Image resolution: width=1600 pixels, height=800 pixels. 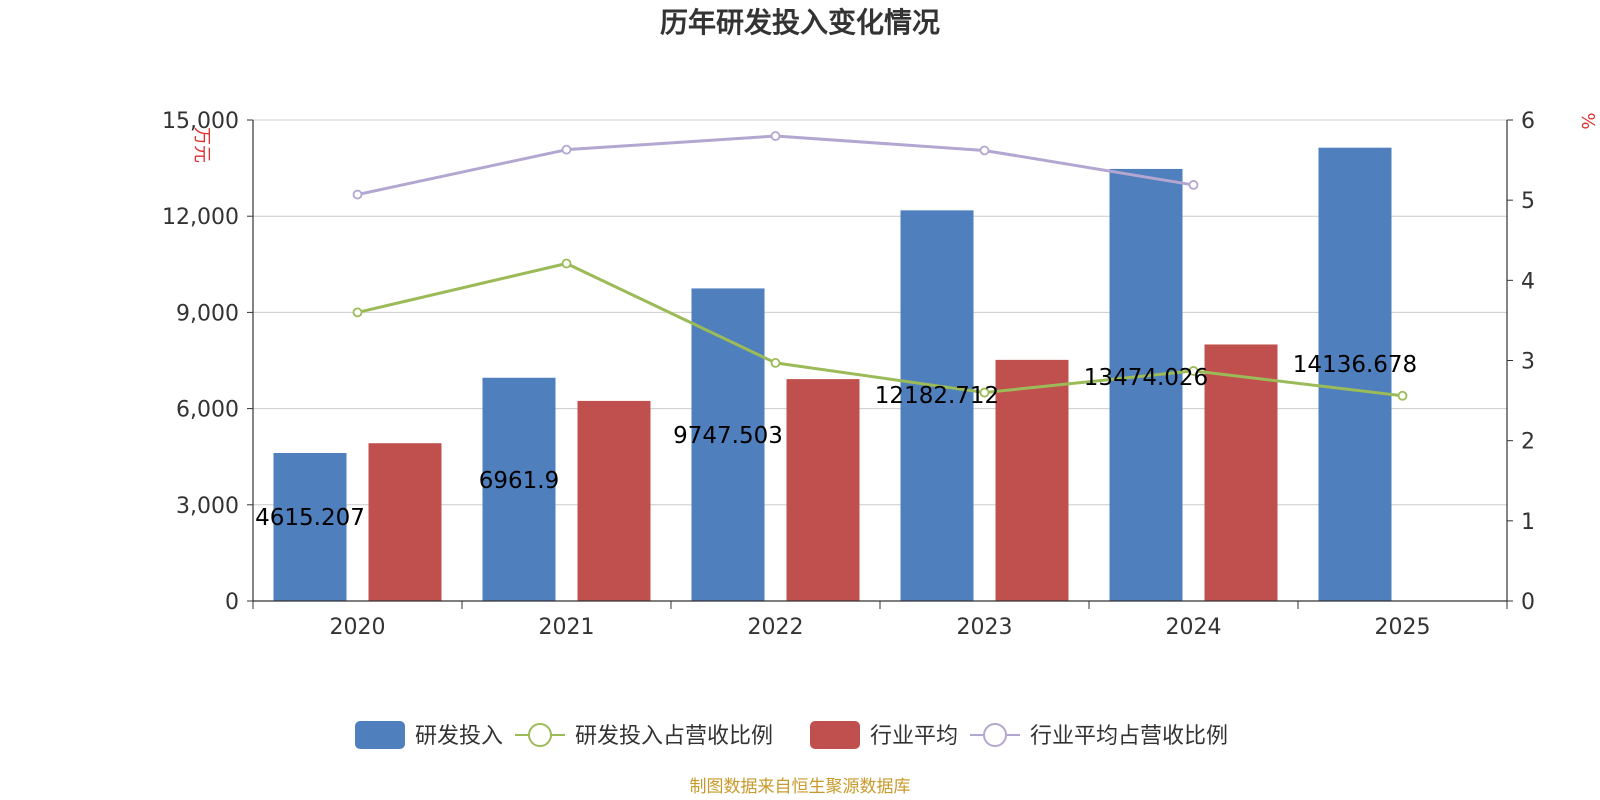 I want to click on legend-label: 行业平均占营收比例, so click(x=1129, y=736).